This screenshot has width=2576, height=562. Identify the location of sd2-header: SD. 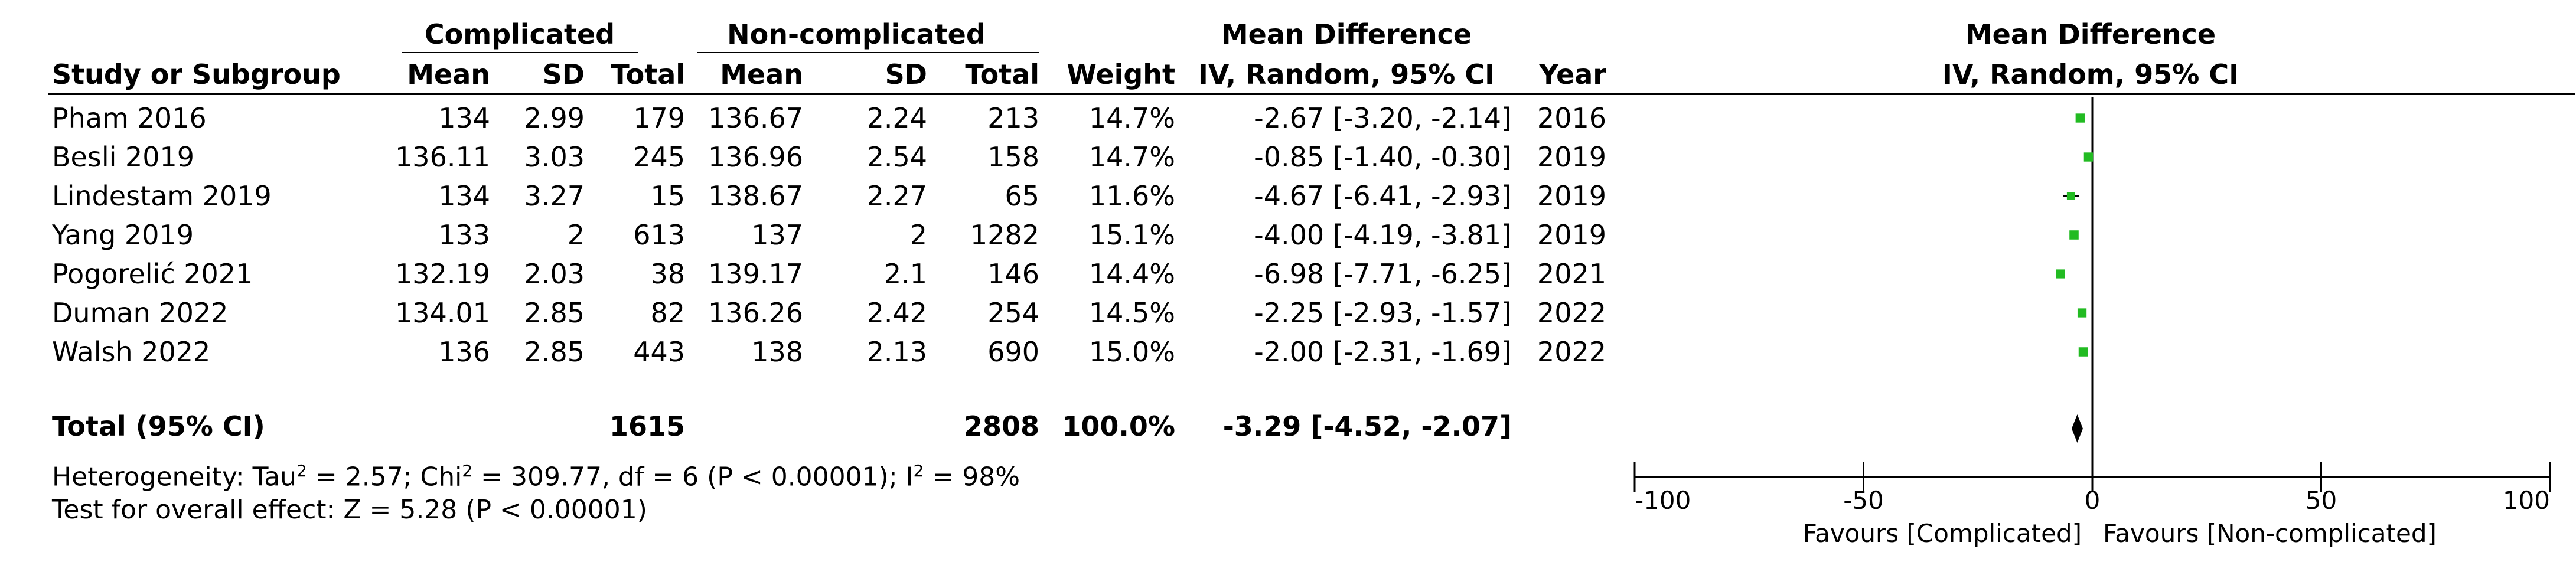
(906, 74).